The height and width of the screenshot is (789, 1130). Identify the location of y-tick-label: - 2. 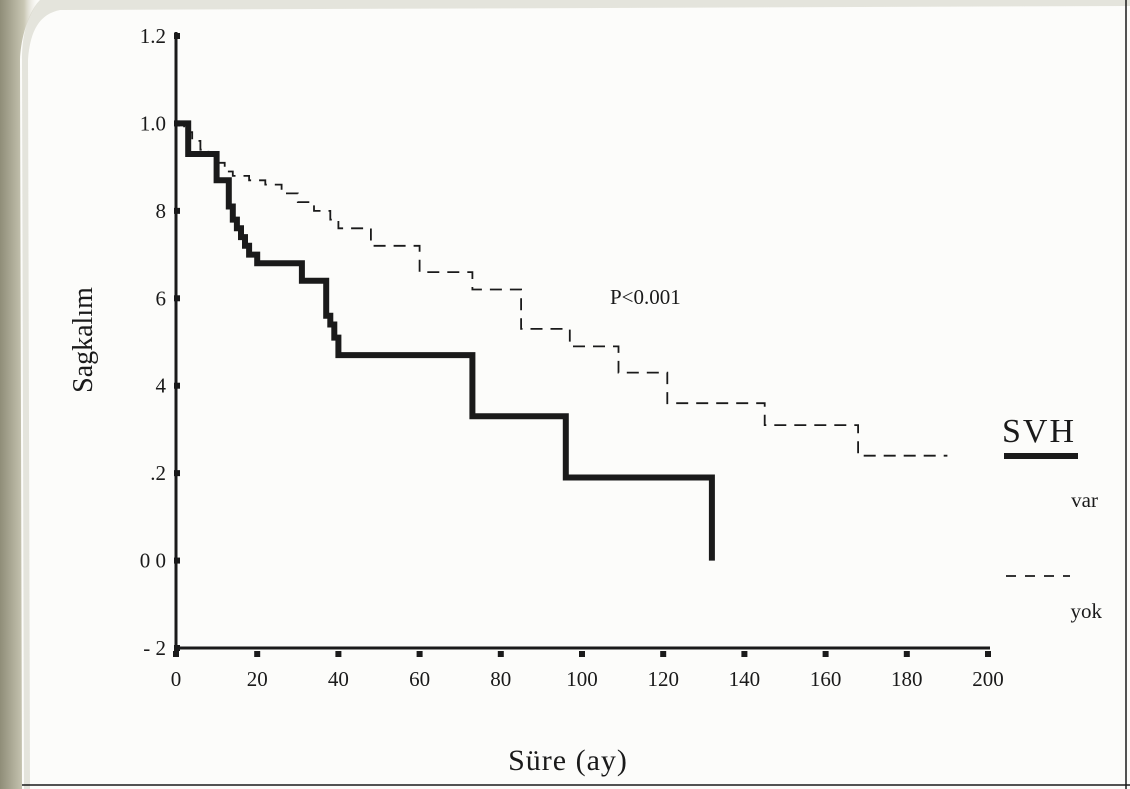
(154, 648).